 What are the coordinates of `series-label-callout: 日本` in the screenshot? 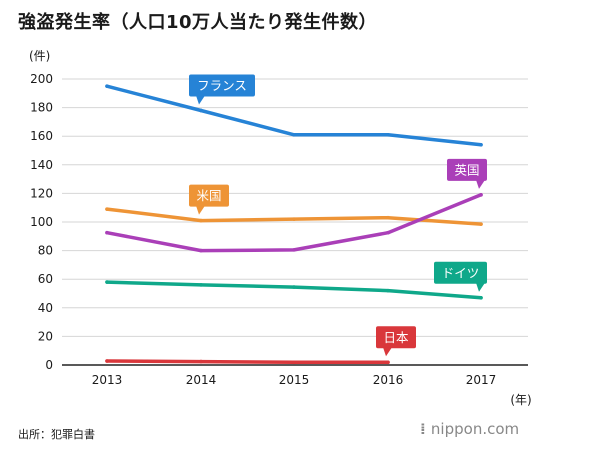 It's located at (396, 341).